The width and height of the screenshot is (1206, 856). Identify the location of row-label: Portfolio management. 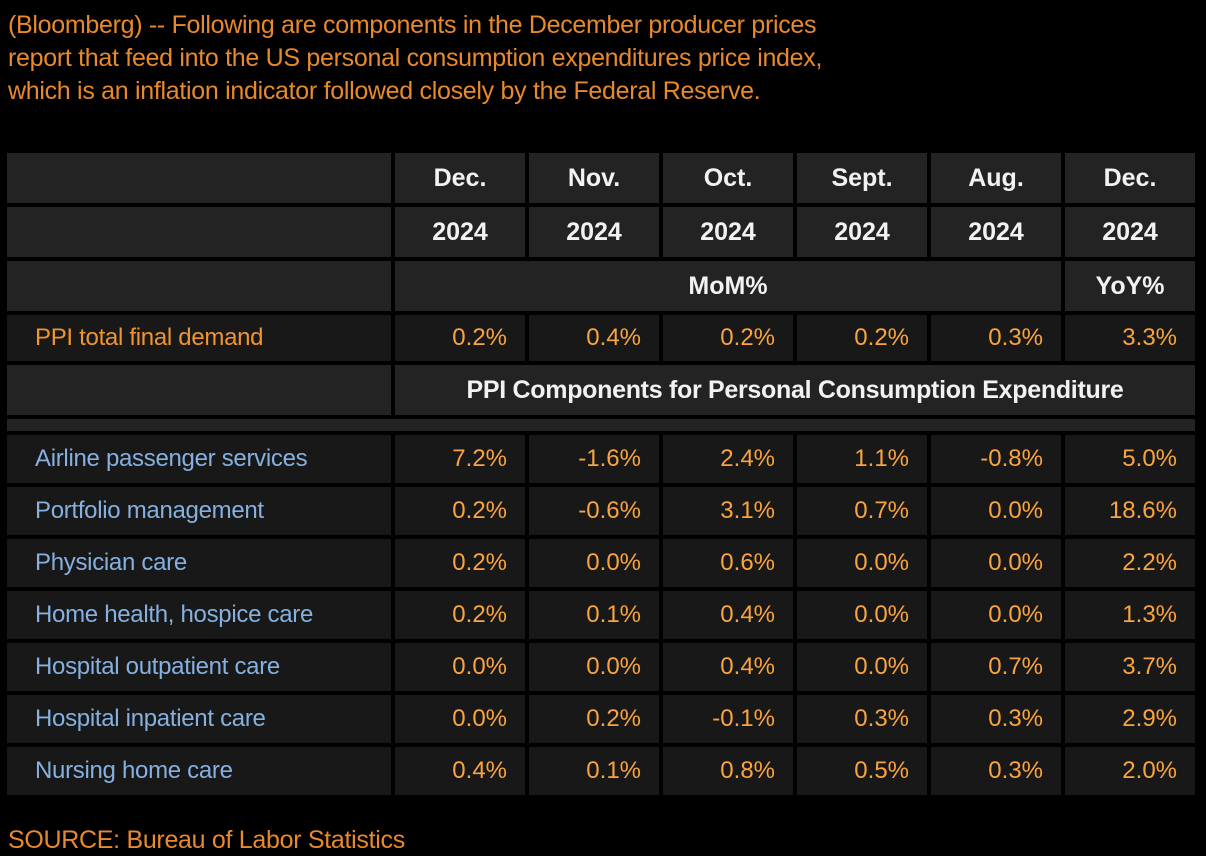
(199, 511).